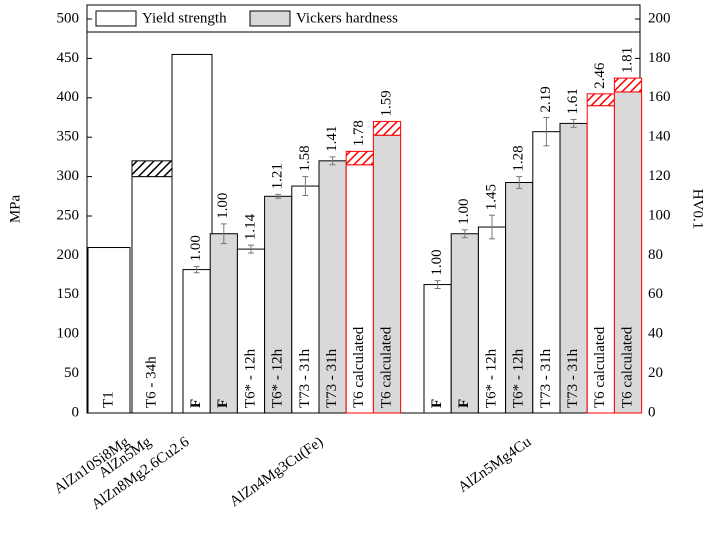  I want to click on ratio-label: 1.28, so click(519, 158).